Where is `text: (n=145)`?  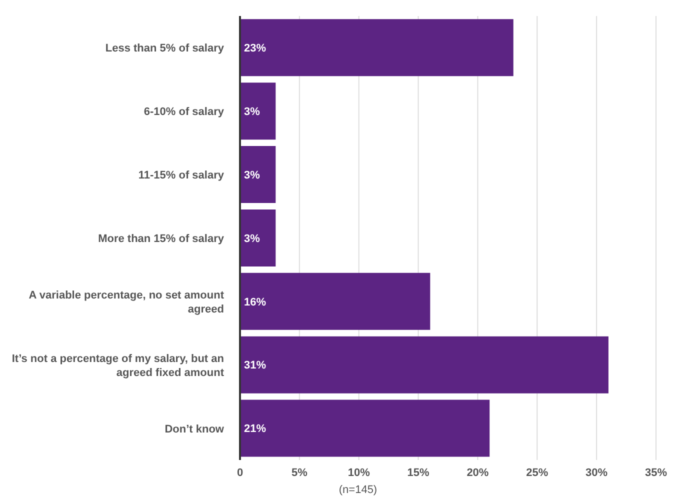 text: (n=145) is located at coordinates (358, 490).